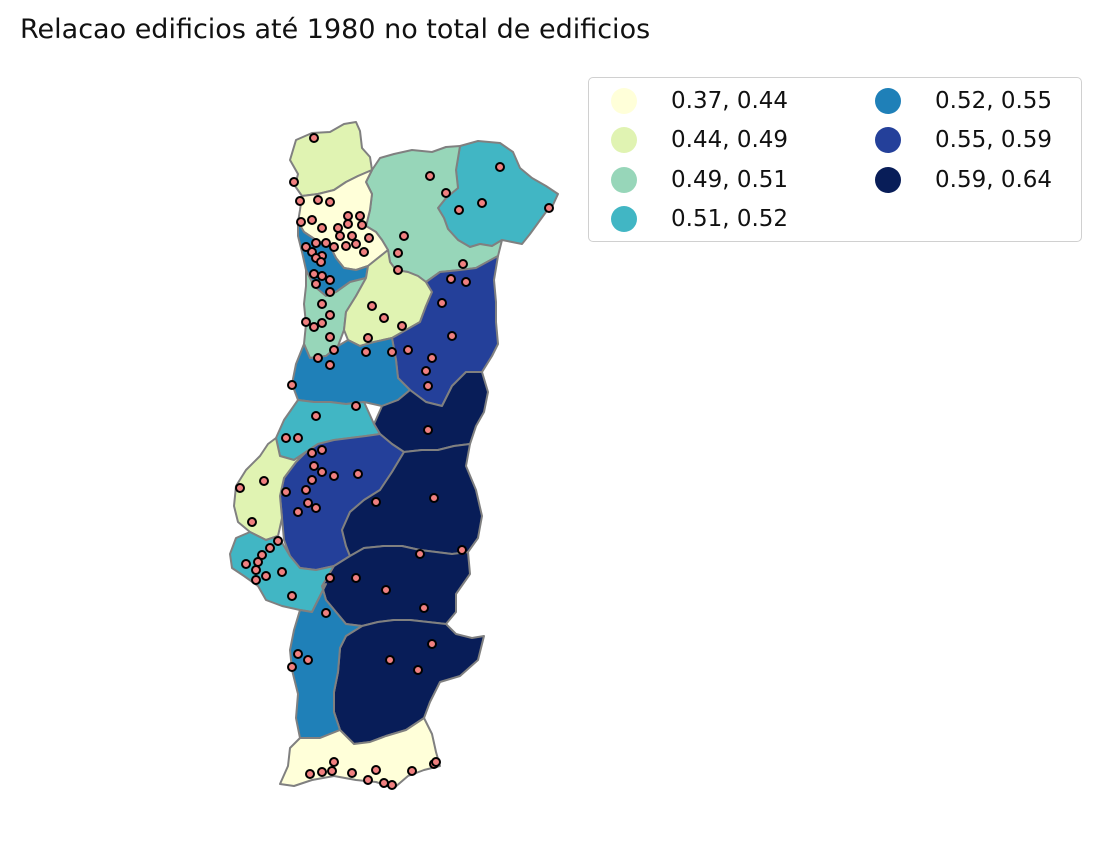 The image size is (1103, 845). What do you see at coordinates (994, 180) in the screenshot?
I see `legend-label: 0.59, 0.64` at bounding box center [994, 180].